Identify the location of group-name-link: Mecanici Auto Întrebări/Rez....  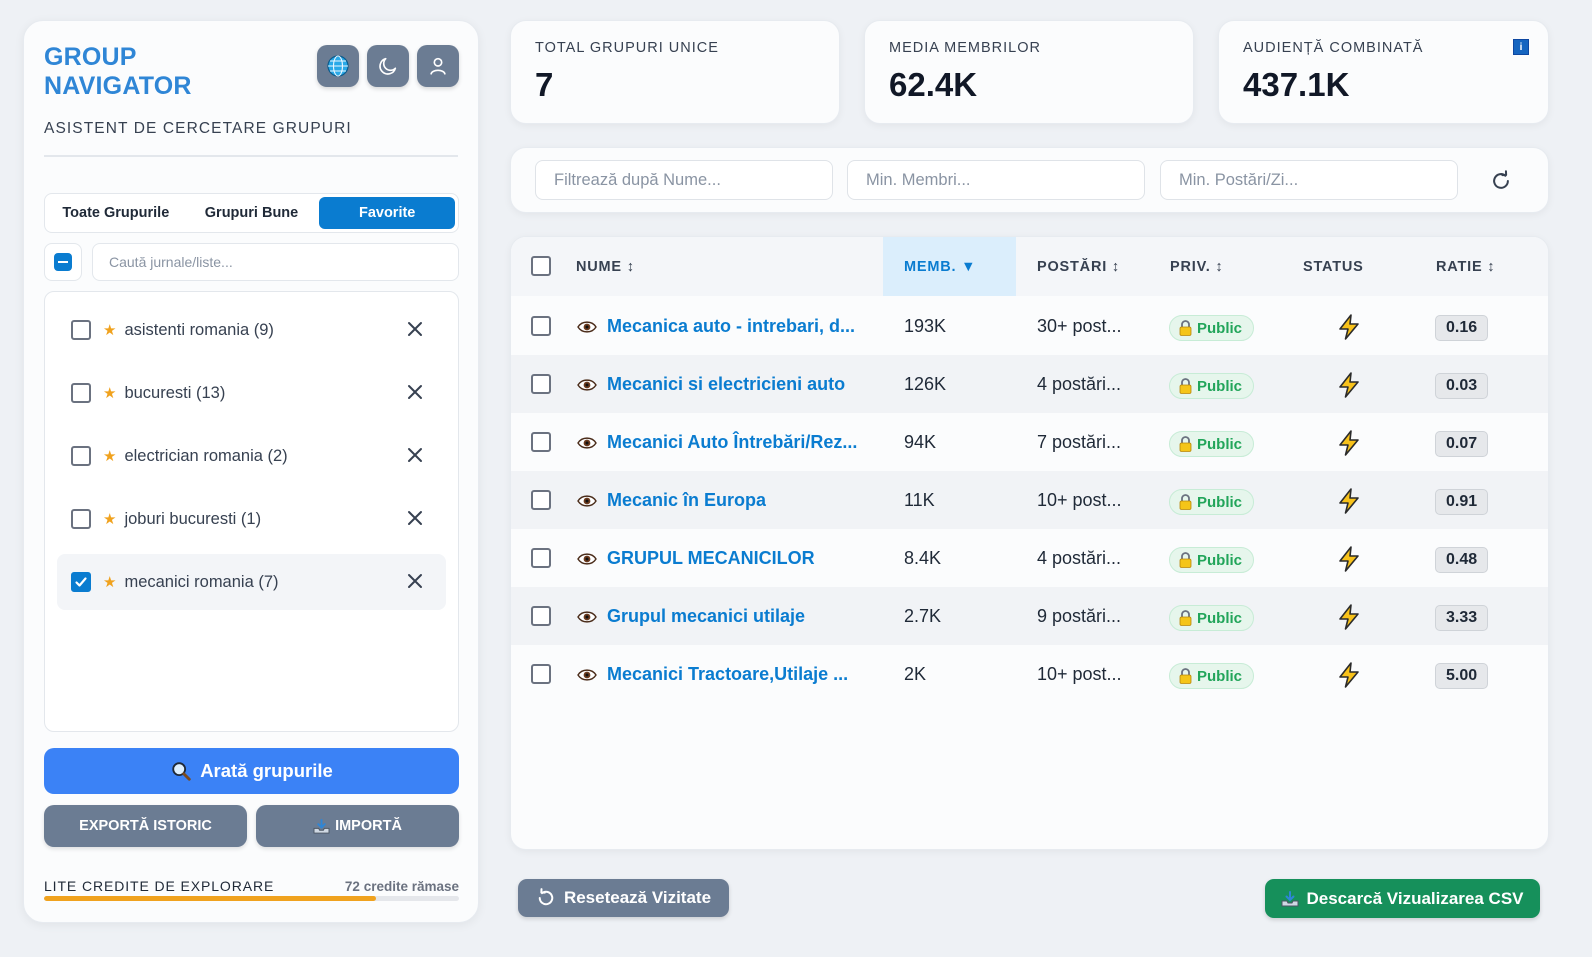
(732, 442).